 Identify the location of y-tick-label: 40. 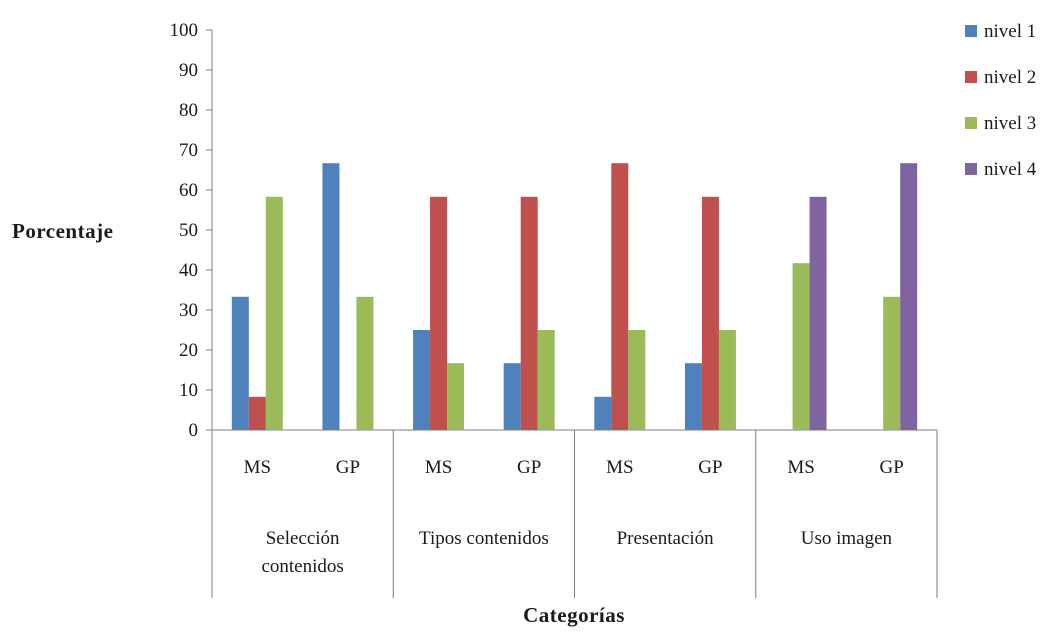
(188, 270).